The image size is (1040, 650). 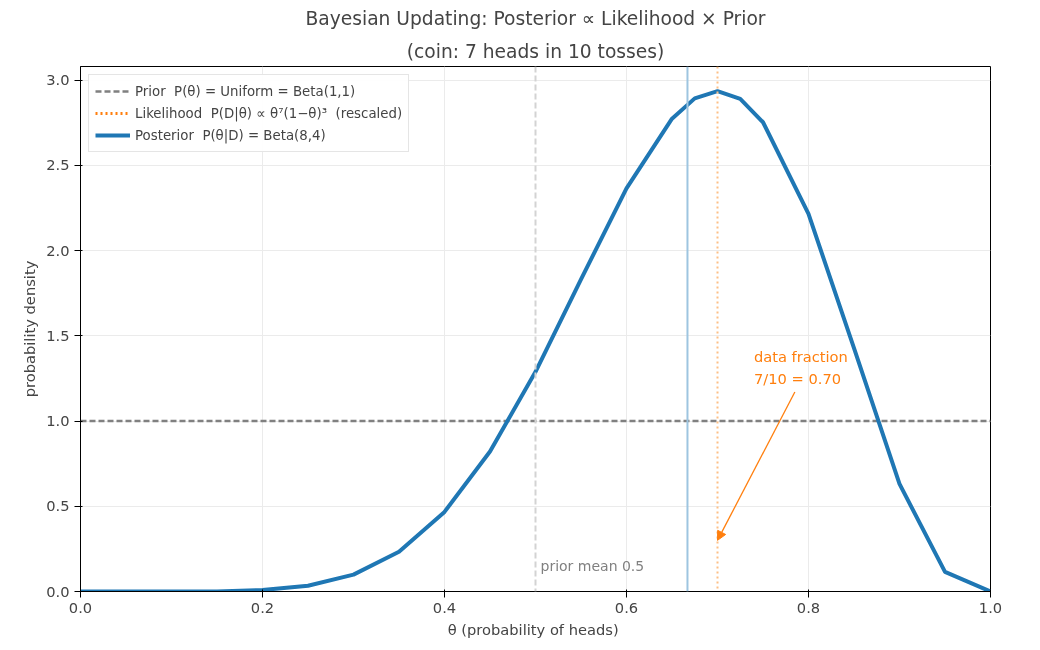 I want to click on x-tick-label: 0.4, so click(x=444, y=607).